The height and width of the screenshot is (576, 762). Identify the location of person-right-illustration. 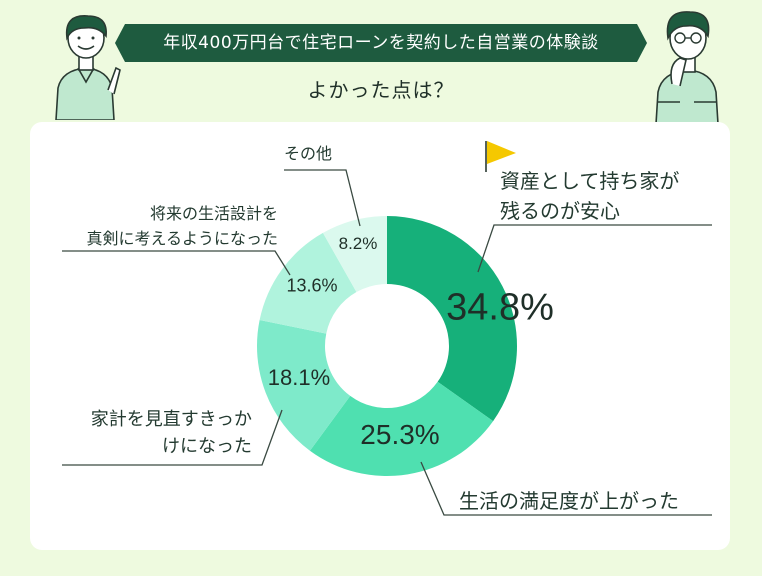
(687, 67).